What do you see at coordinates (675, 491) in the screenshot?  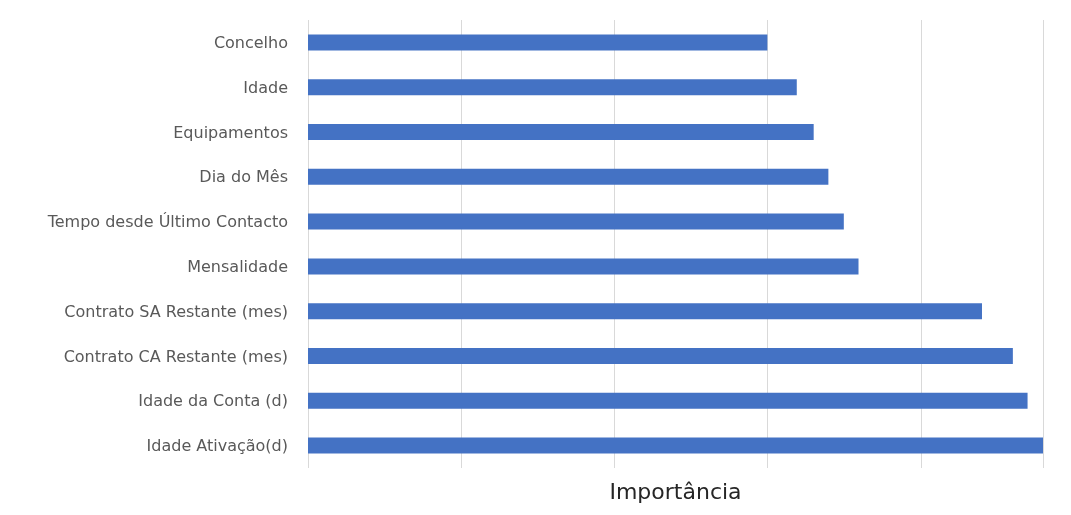 I see `x-axis-title: Importância` at bounding box center [675, 491].